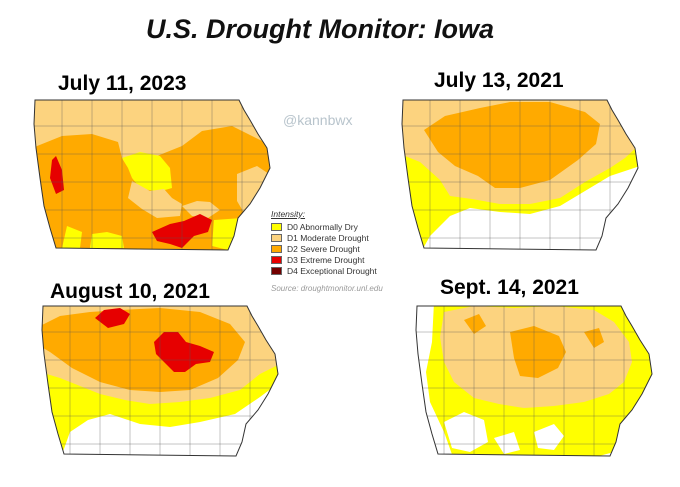  Describe the element at coordinates (534, 381) in the screenshot. I see `iowa-map-sept-2021` at that location.